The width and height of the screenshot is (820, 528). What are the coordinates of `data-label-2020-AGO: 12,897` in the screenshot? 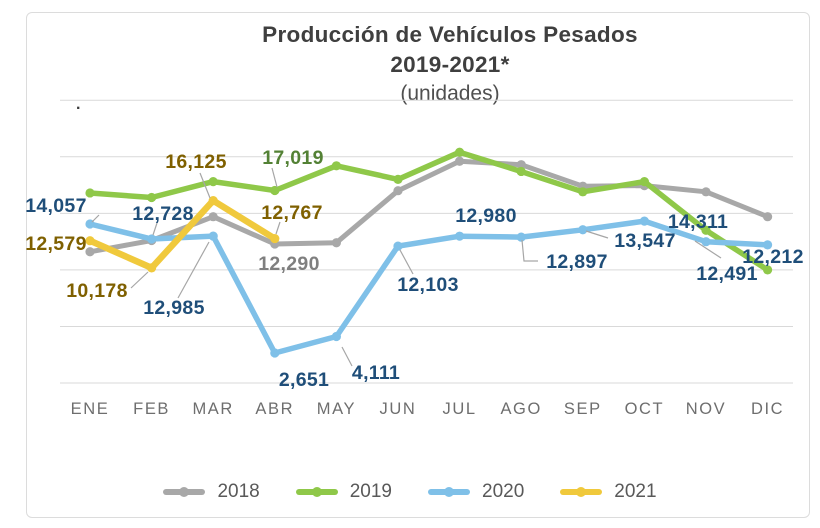 It's located at (576, 262).